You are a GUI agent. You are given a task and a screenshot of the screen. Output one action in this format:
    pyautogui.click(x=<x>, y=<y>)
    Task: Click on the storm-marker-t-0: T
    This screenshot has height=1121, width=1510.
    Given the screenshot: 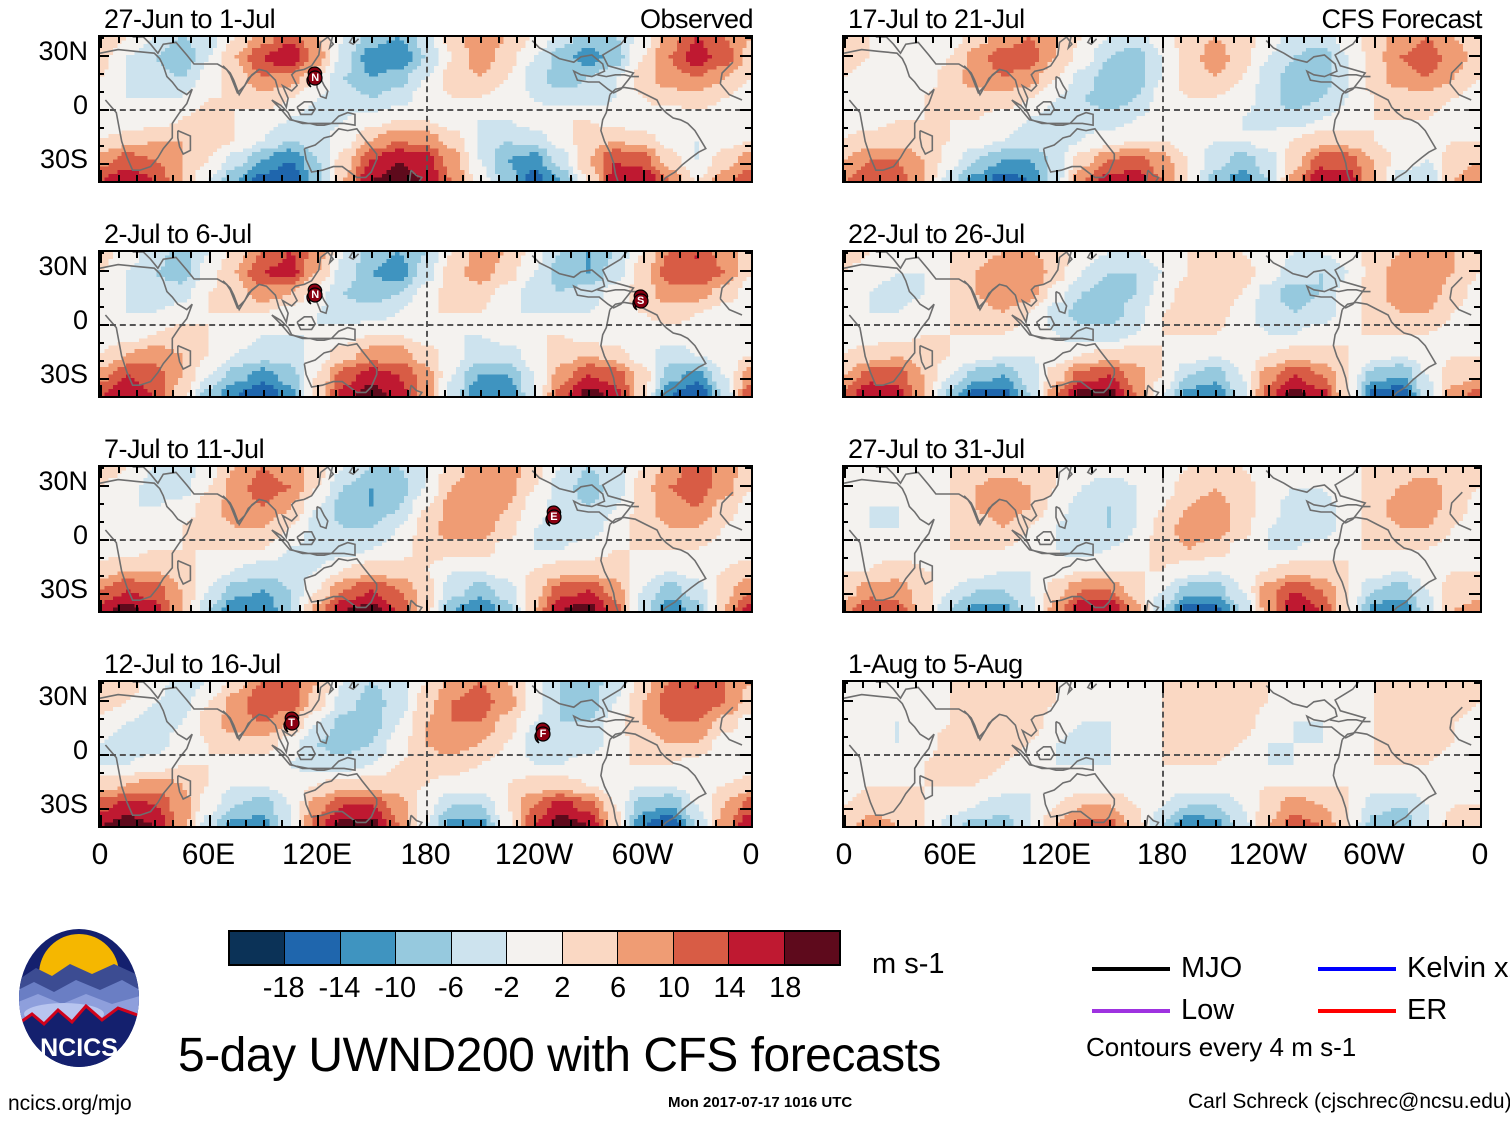 What is the action you would take?
    pyautogui.click(x=292, y=723)
    